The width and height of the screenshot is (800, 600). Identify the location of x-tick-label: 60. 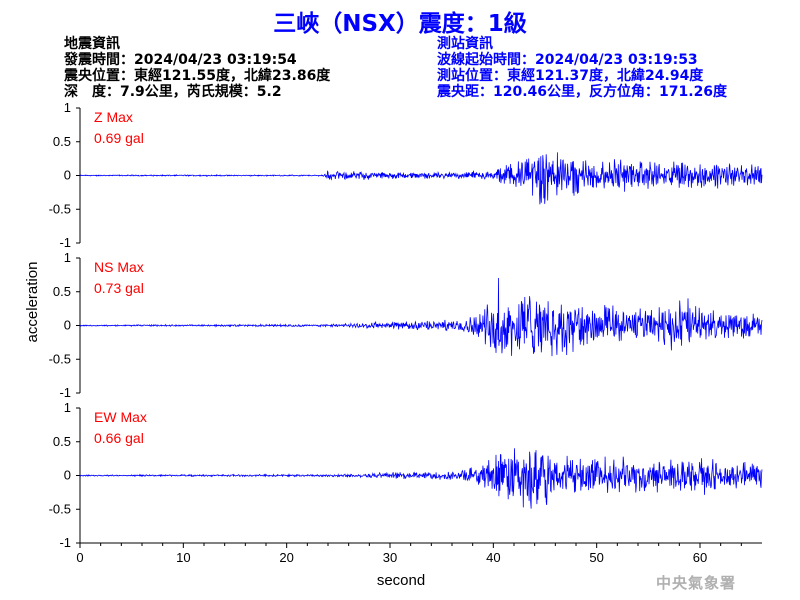
(700, 557).